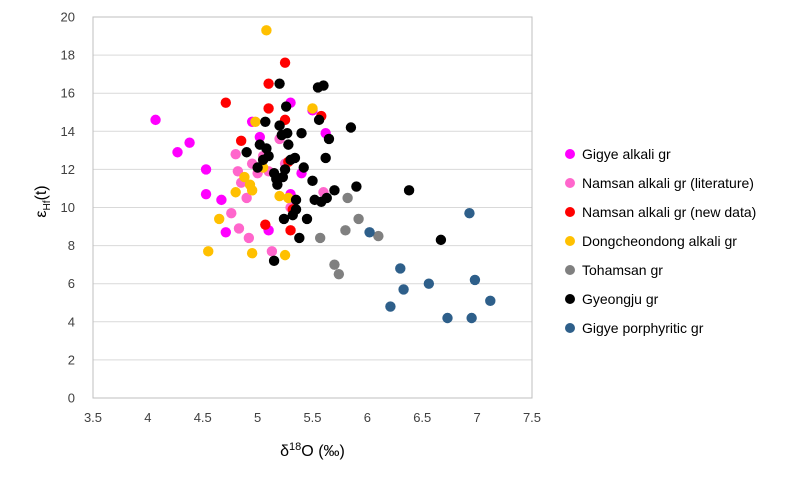  Describe the element at coordinates (68, 55) in the screenshot. I see `y-tick-label: 18` at that location.